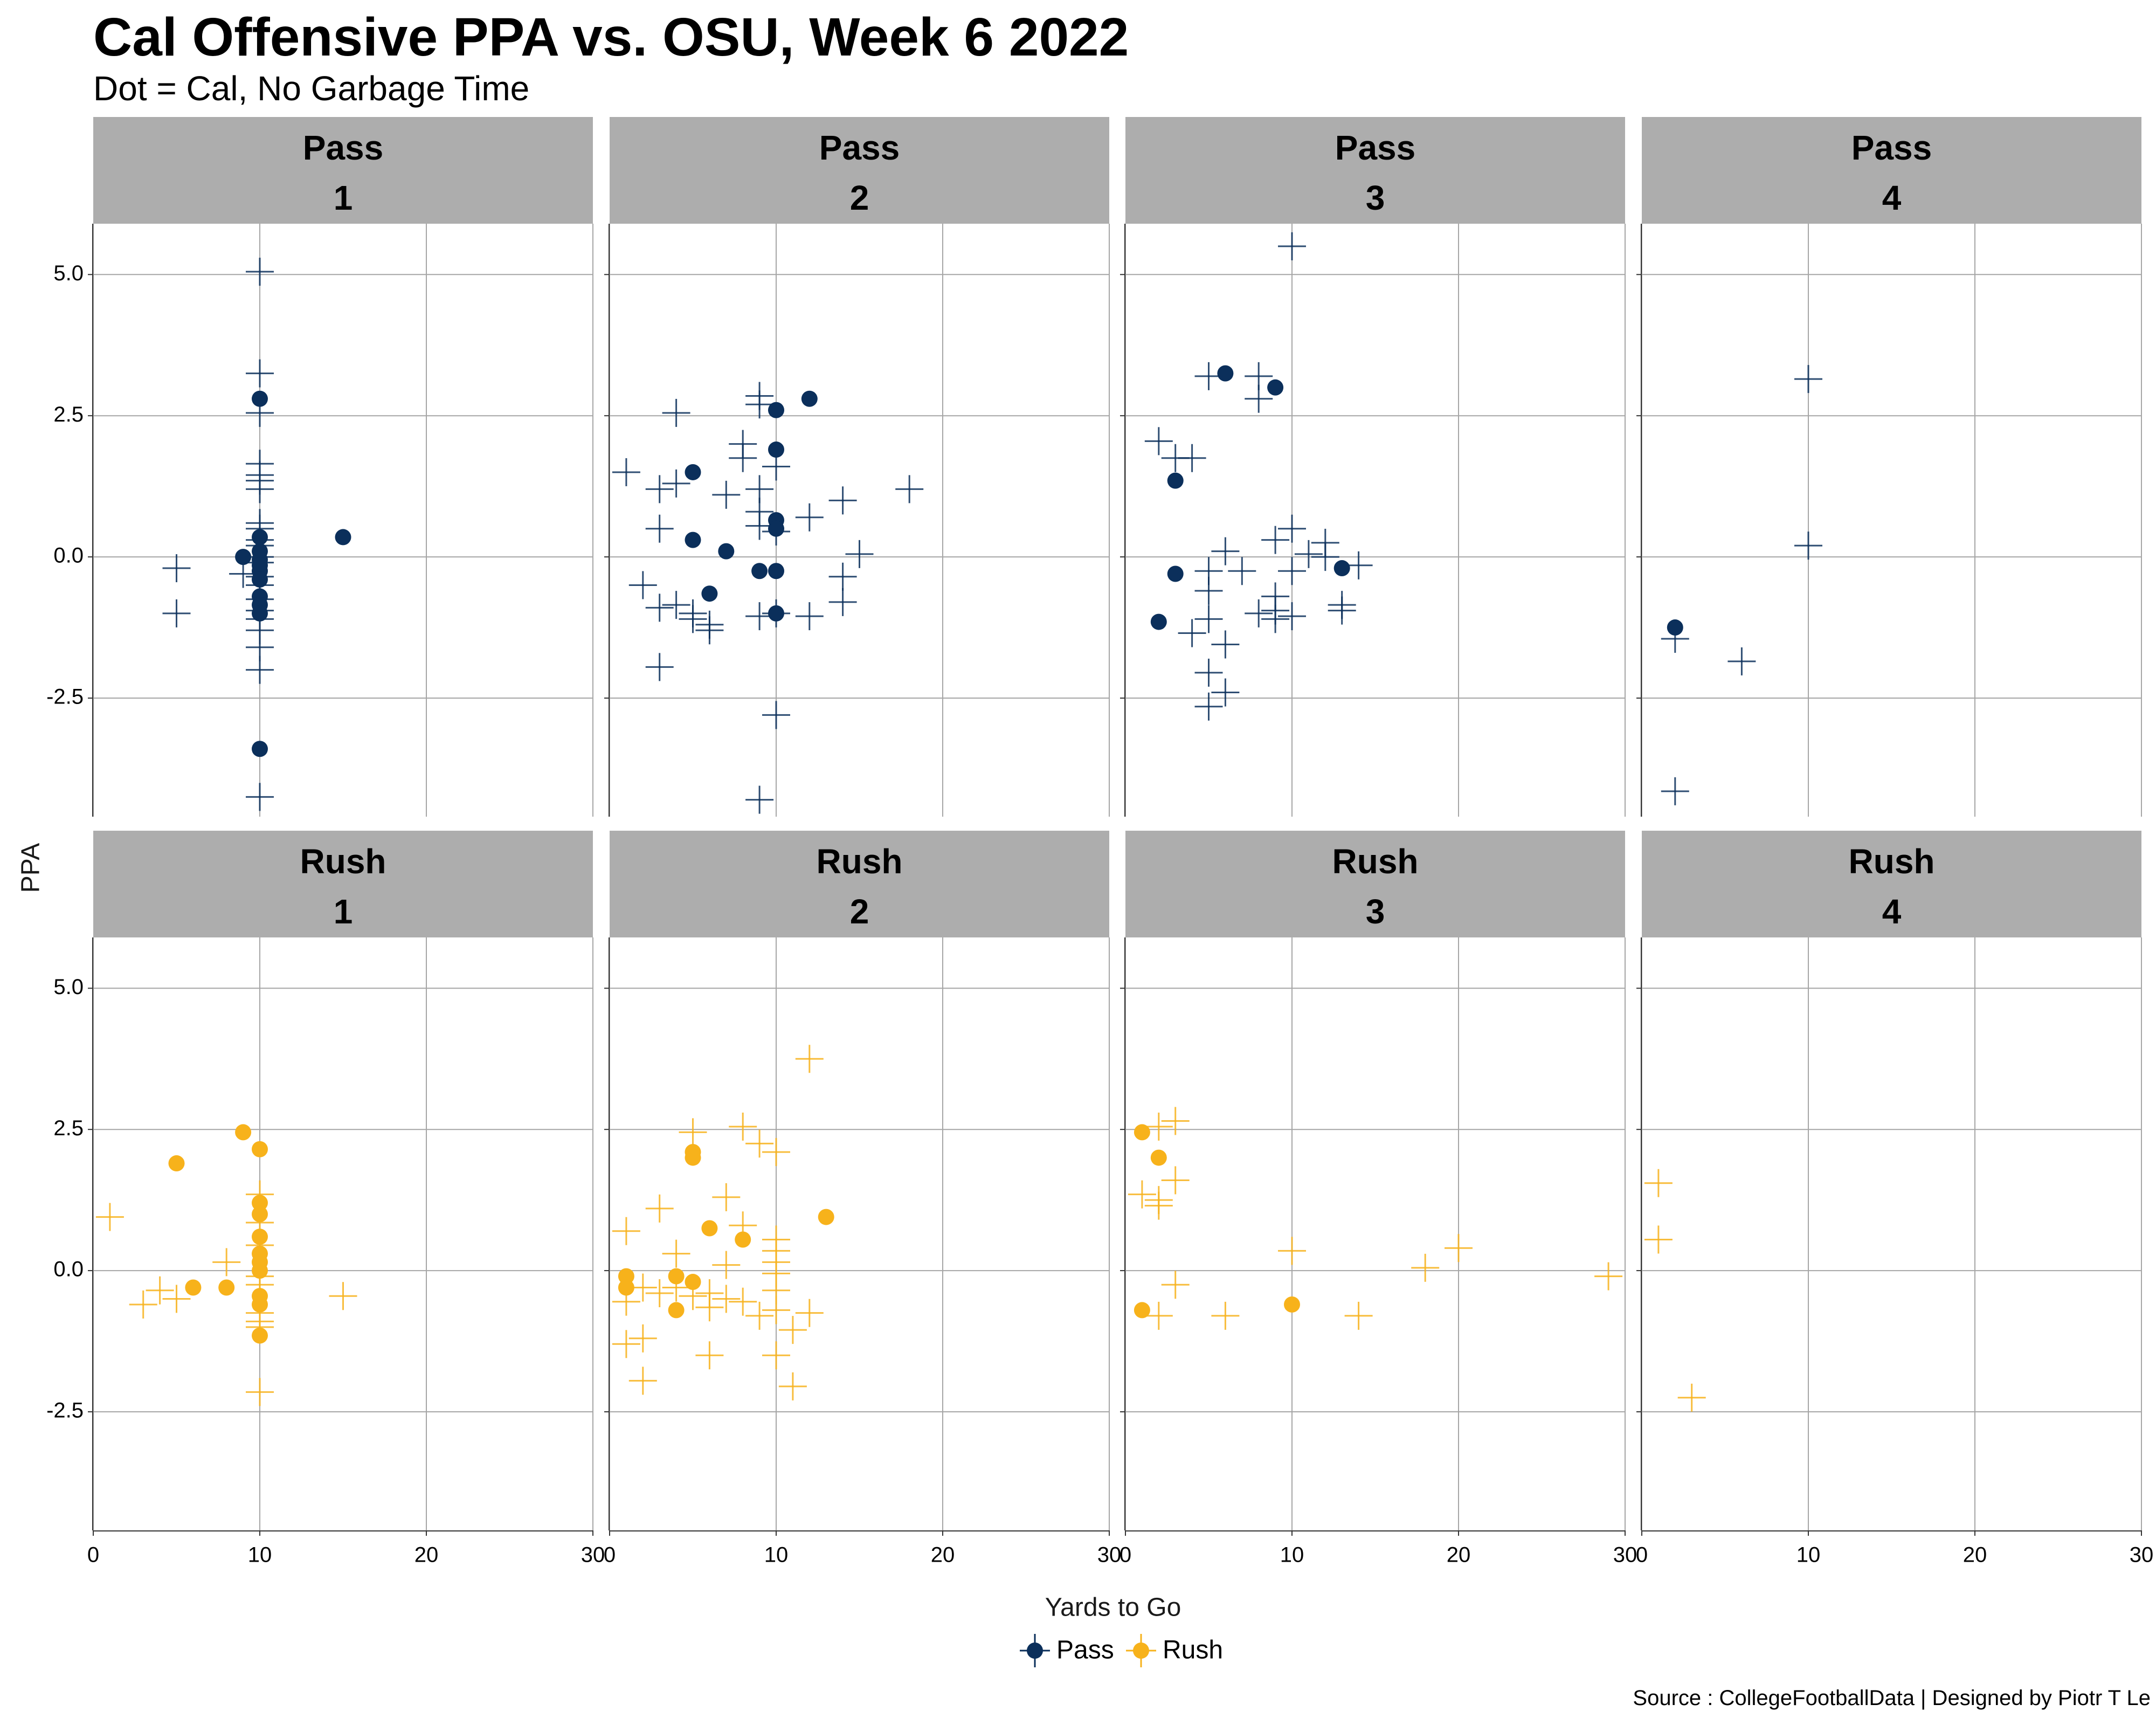  Describe the element at coordinates (1375, 911) in the screenshot. I see `facet-strip-down: 3` at that location.